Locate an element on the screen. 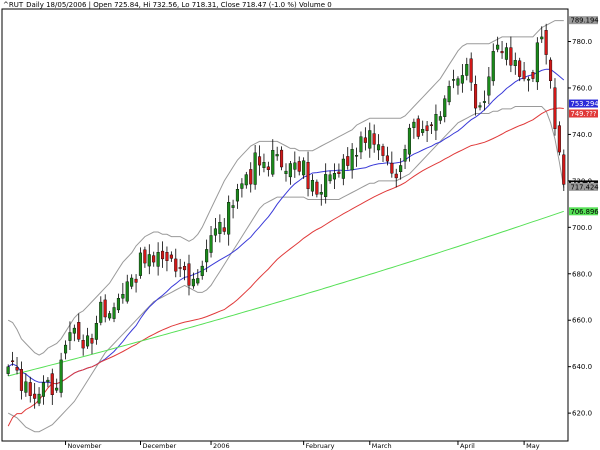 This screenshot has width=600, height=450. x-tick-label: March is located at coordinates (382, 446).